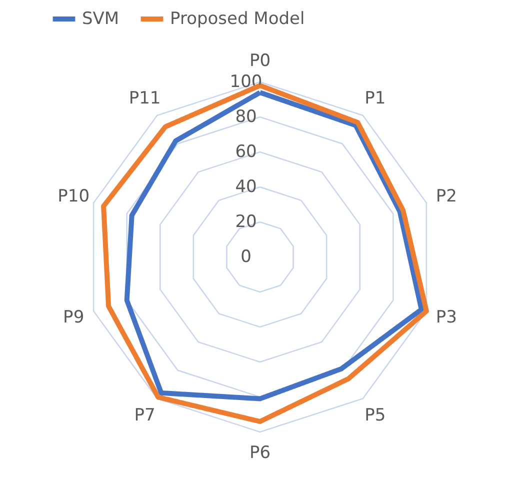 This screenshot has height=488, width=532. What do you see at coordinates (101, 19) in the screenshot?
I see `legend-label: SVM` at bounding box center [101, 19].